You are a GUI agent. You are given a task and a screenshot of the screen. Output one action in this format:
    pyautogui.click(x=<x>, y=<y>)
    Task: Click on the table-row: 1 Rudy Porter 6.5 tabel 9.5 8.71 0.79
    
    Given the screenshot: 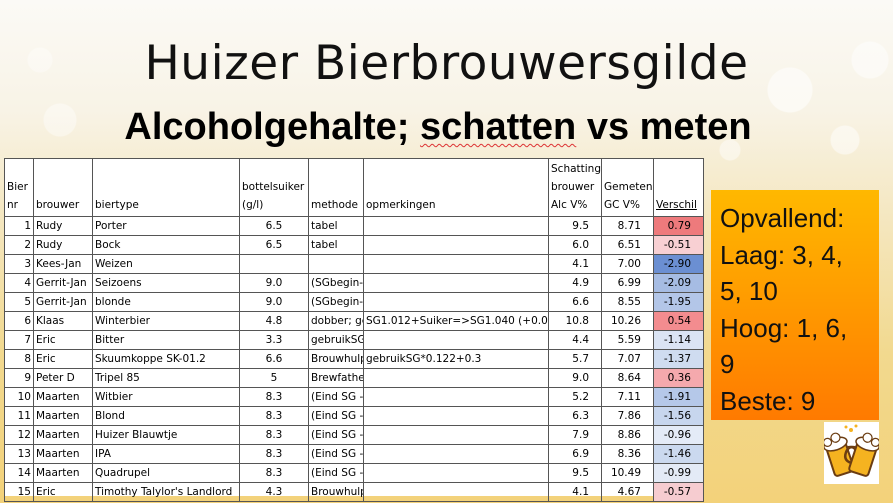 What is the action you would take?
    pyautogui.click(x=354, y=226)
    